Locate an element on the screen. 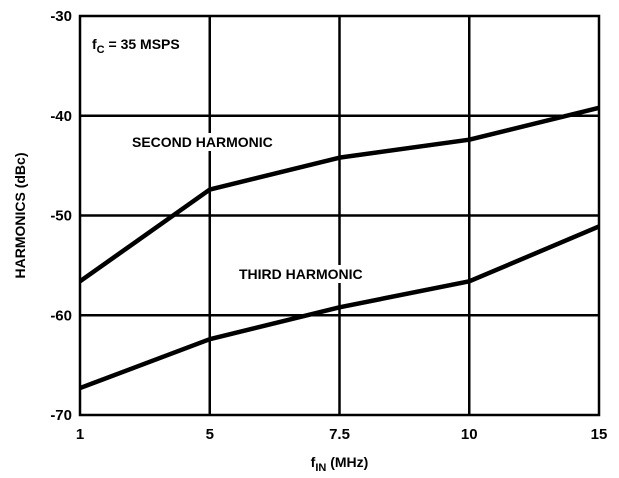  y-tick-label: -50 is located at coordinates (61, 216).